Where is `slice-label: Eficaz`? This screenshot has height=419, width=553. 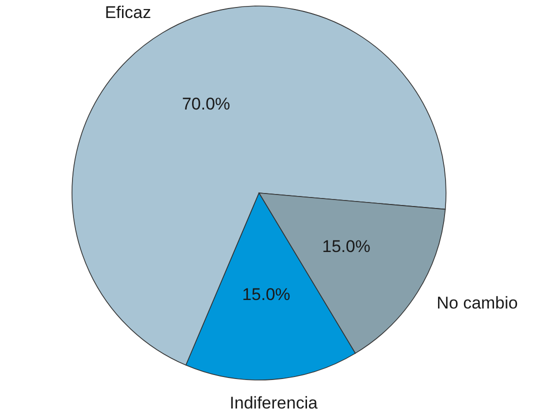
slice-label: Eficaz is located at coordinates (128, 12).